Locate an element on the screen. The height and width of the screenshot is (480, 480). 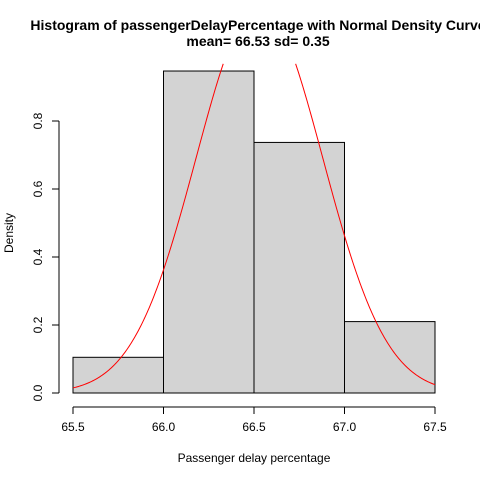
y-tick-label: 0.6 is located at coordinates (38, 188).